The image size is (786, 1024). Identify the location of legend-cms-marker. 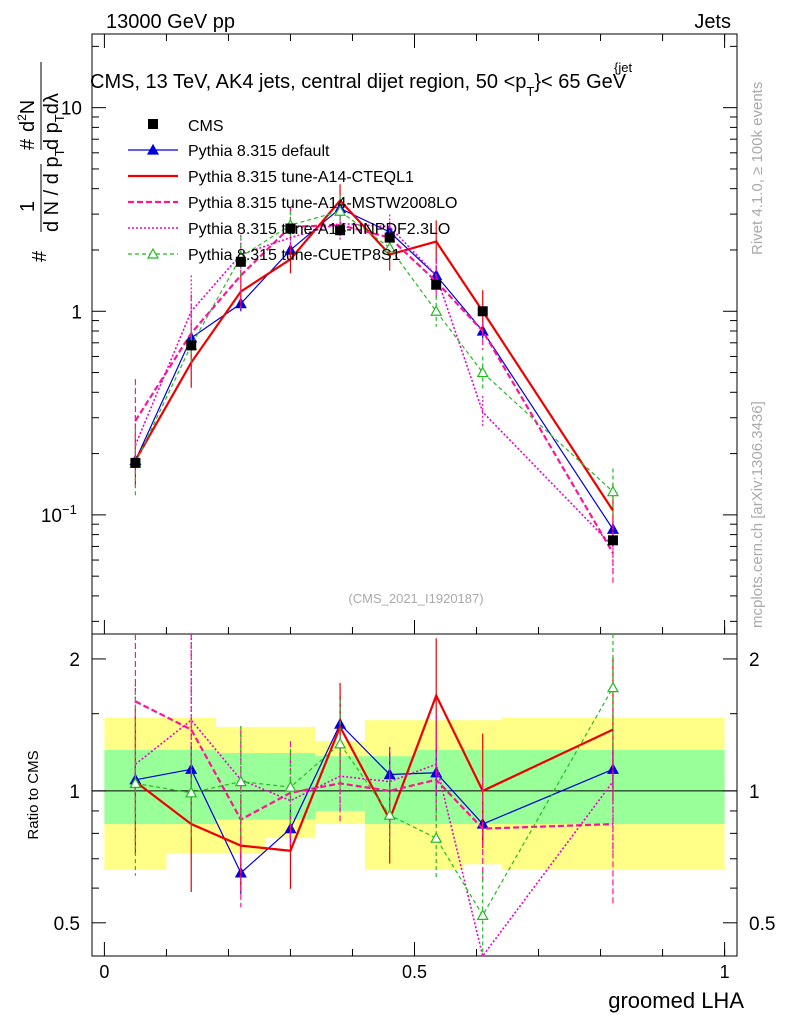
(153, 124).